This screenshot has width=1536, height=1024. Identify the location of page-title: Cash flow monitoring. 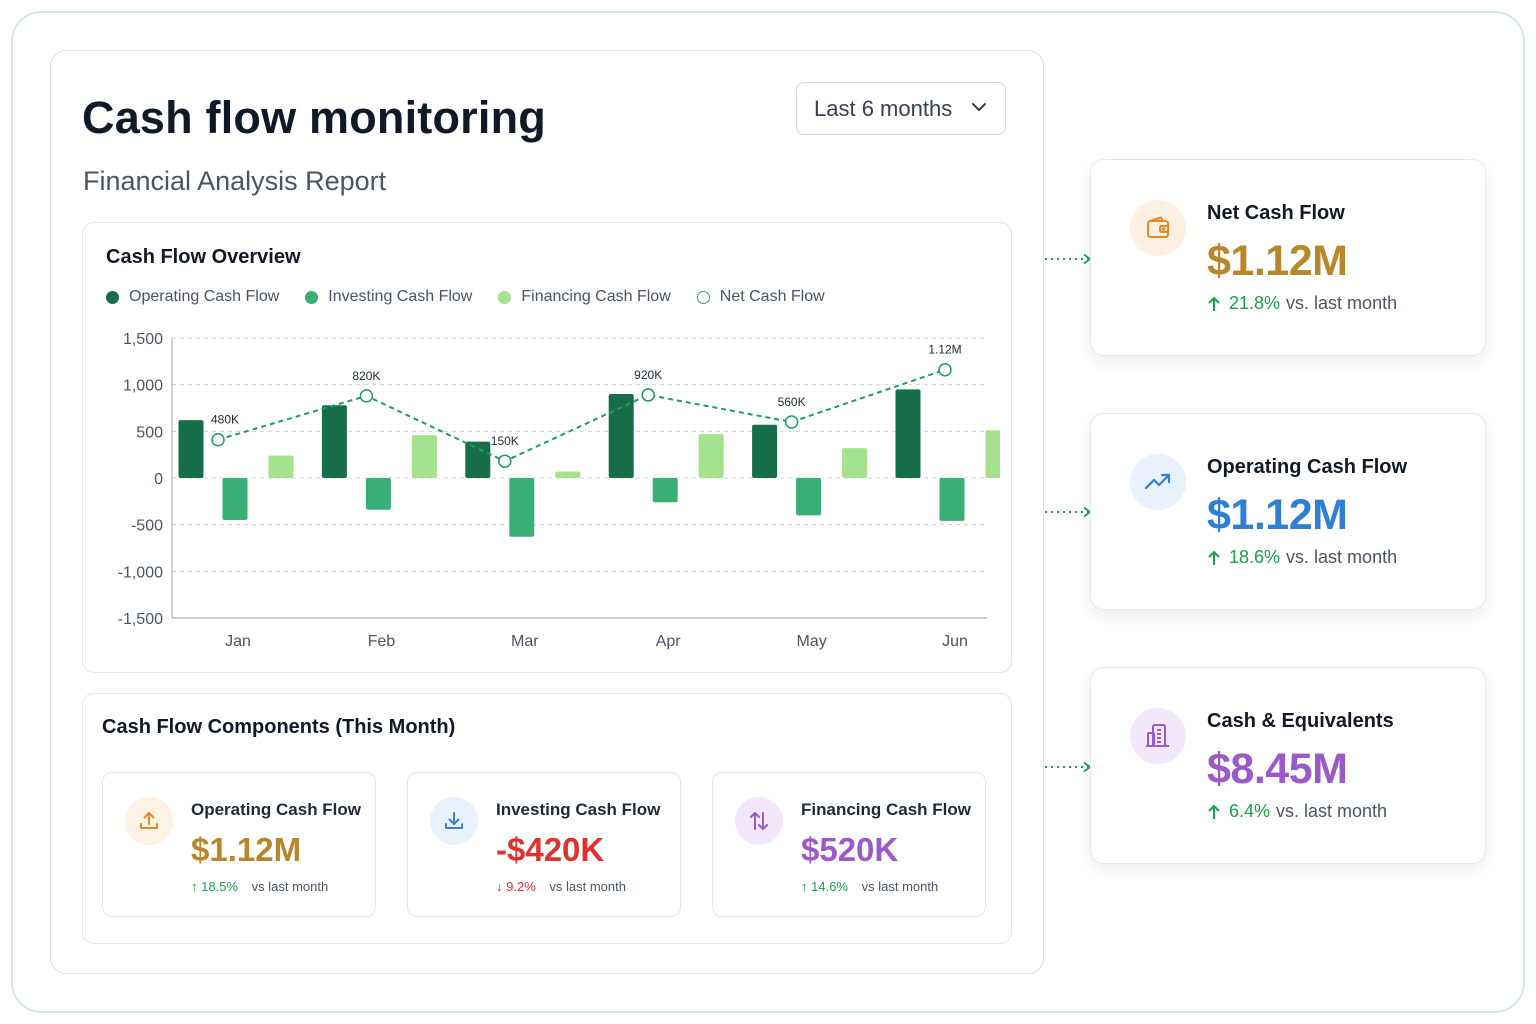
(314, 117).